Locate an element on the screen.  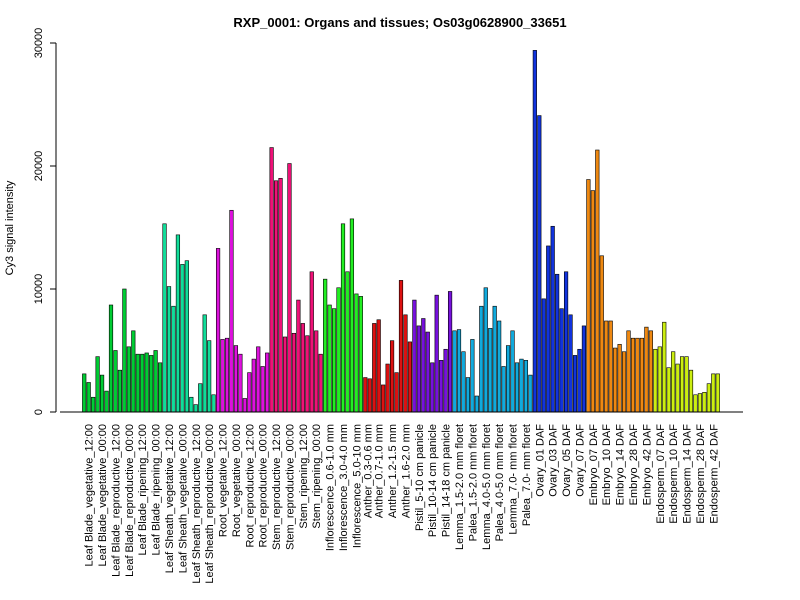
x-tick-label: Stem_reproductive_12:00 is located at coordinates (277, 487).